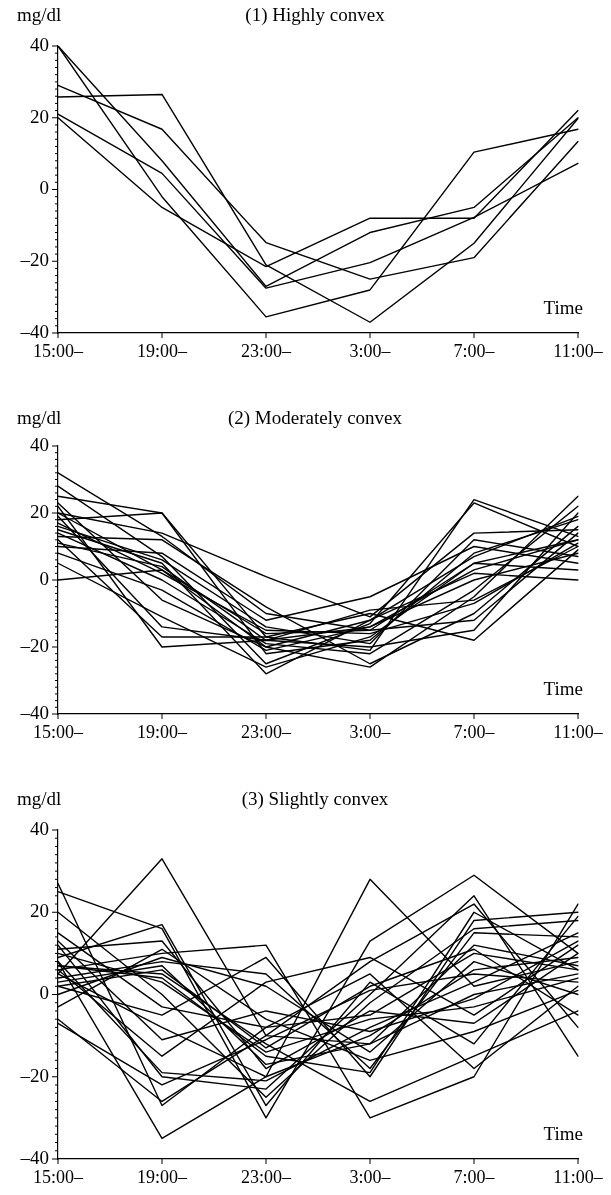 Image resolution: width=611 pixels, height=1195 pixels. I want to click on chart-title: (1) Highly convex, so click(315, 14).